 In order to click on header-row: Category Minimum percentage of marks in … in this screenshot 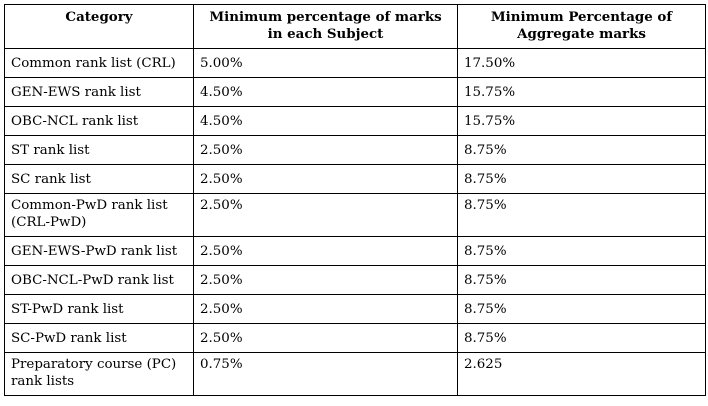, I will do `click(355, 26)`.